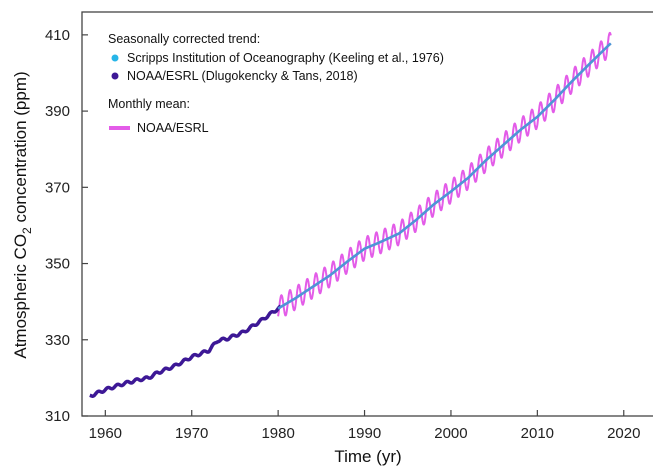 The image size is (653, 469). Describe the element at coordinates (173, 128) in the screenshot. I see `legend-label-noaa-monthly: NOAA/ESRL` at that location.